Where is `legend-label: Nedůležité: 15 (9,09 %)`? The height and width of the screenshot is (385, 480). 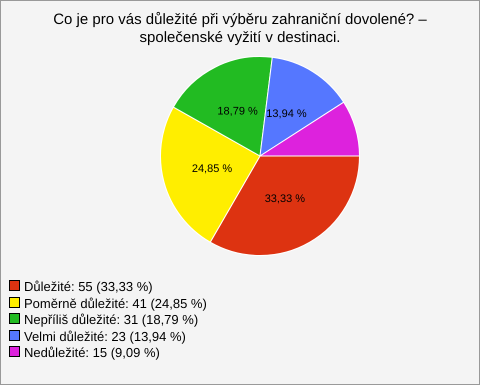
legend-label: Nedůležité: 15 (9,09 %) is located at coordinates (92, 353).